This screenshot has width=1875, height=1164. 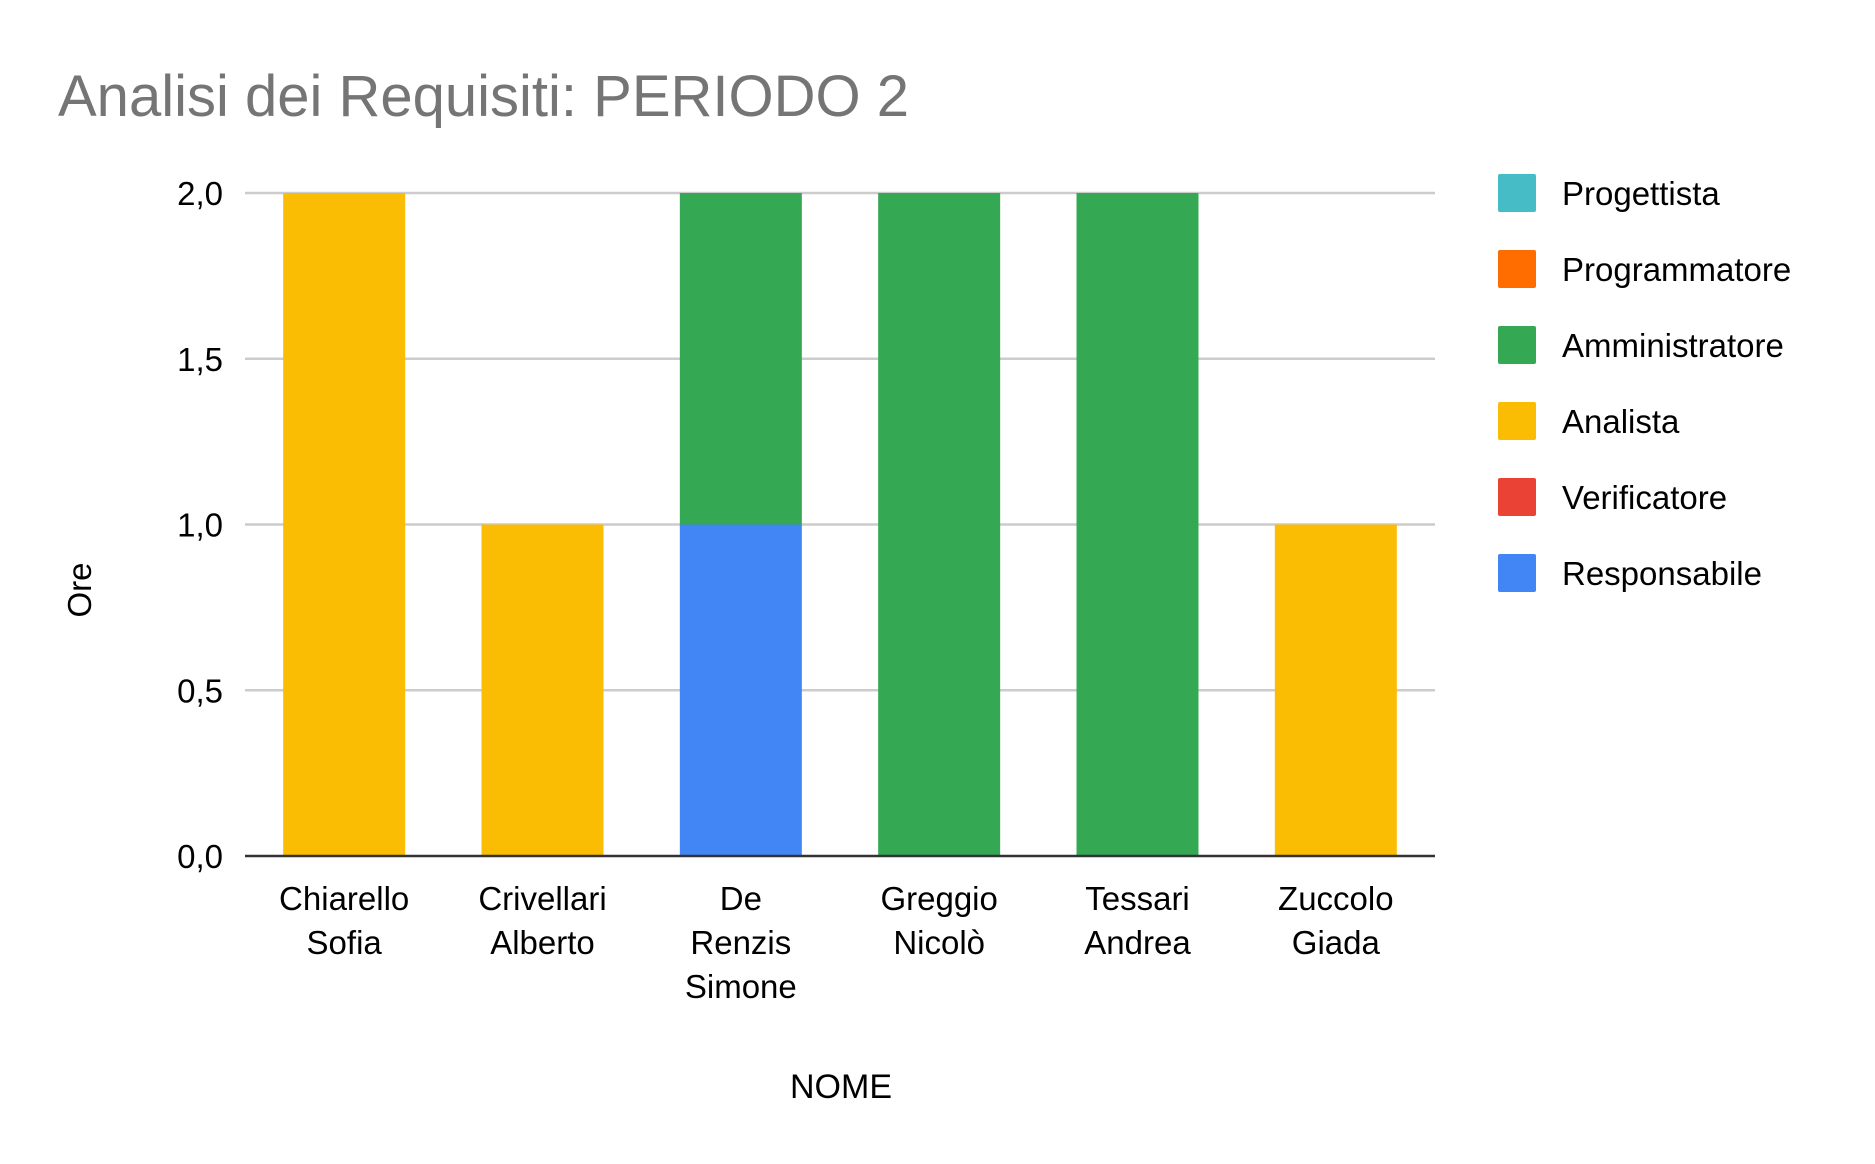 I want to click on legend-item: Amministratore, so click(x=1641, y=345).